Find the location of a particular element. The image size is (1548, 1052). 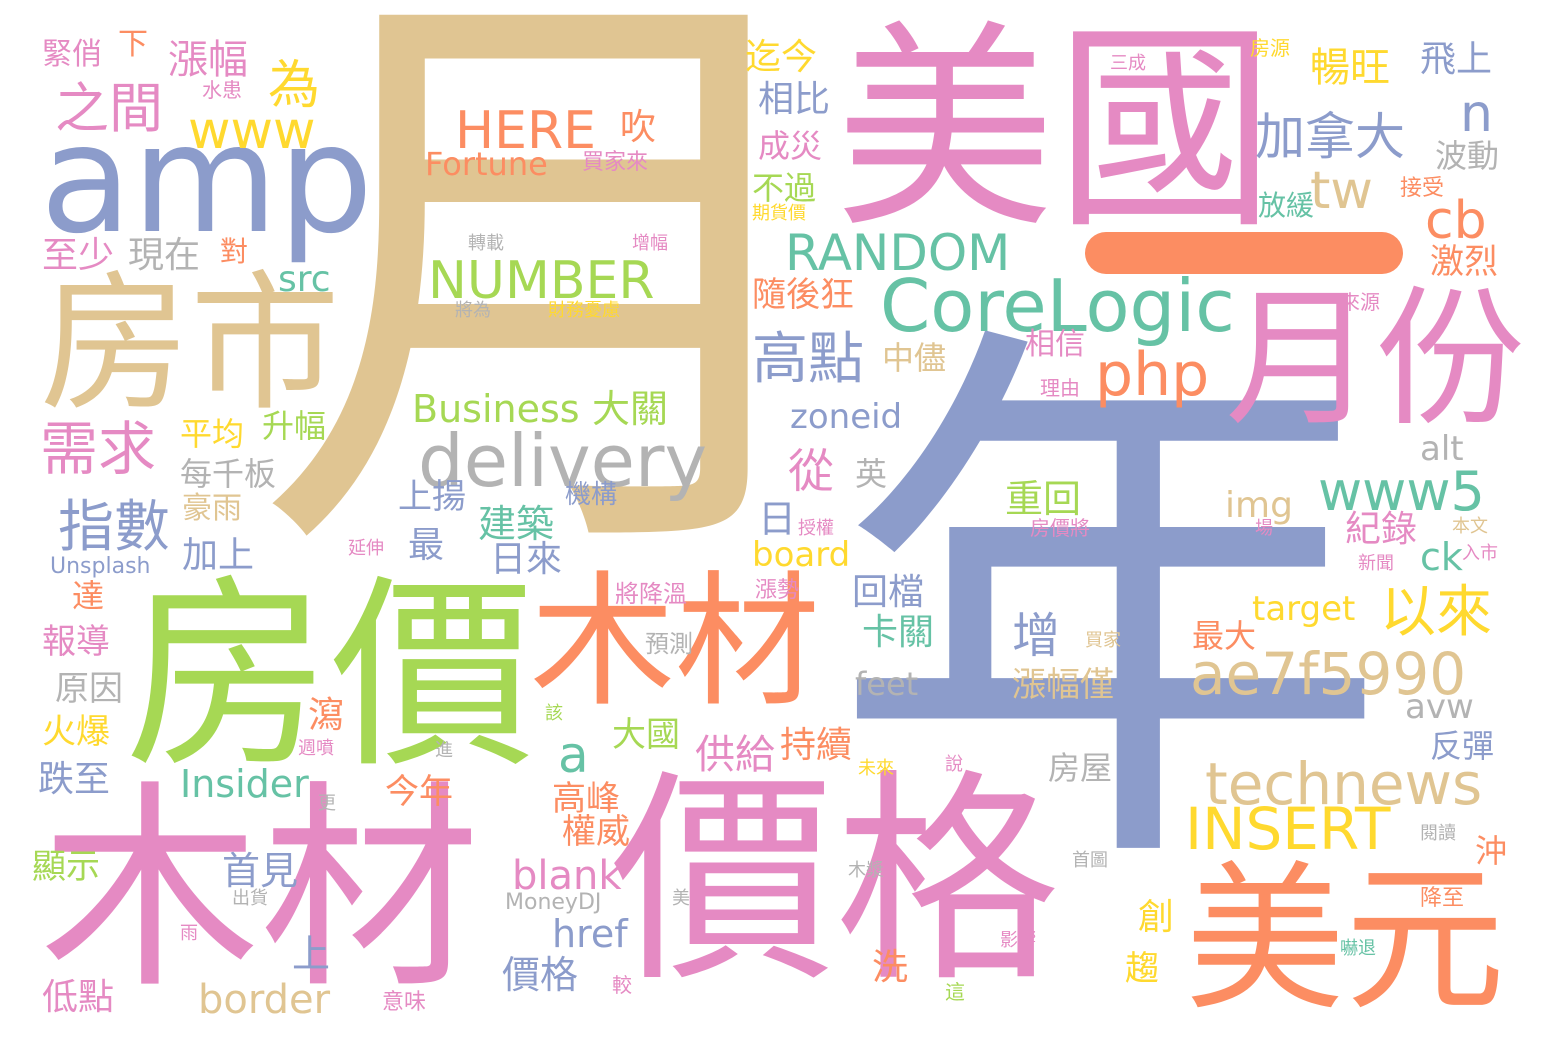

word: 該 is located at coordinates (554, 713).